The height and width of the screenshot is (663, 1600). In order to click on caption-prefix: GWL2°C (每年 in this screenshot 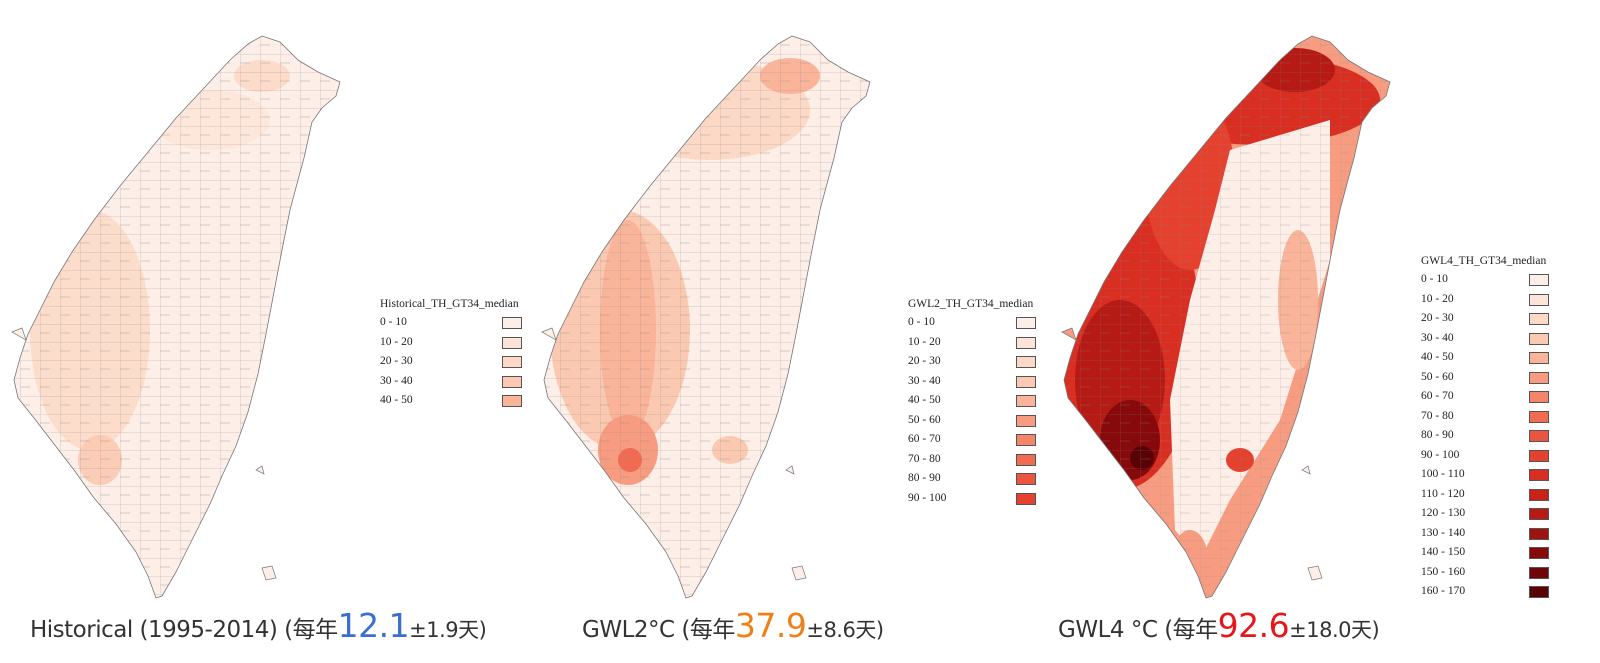, I will do `click(658, 630)`.